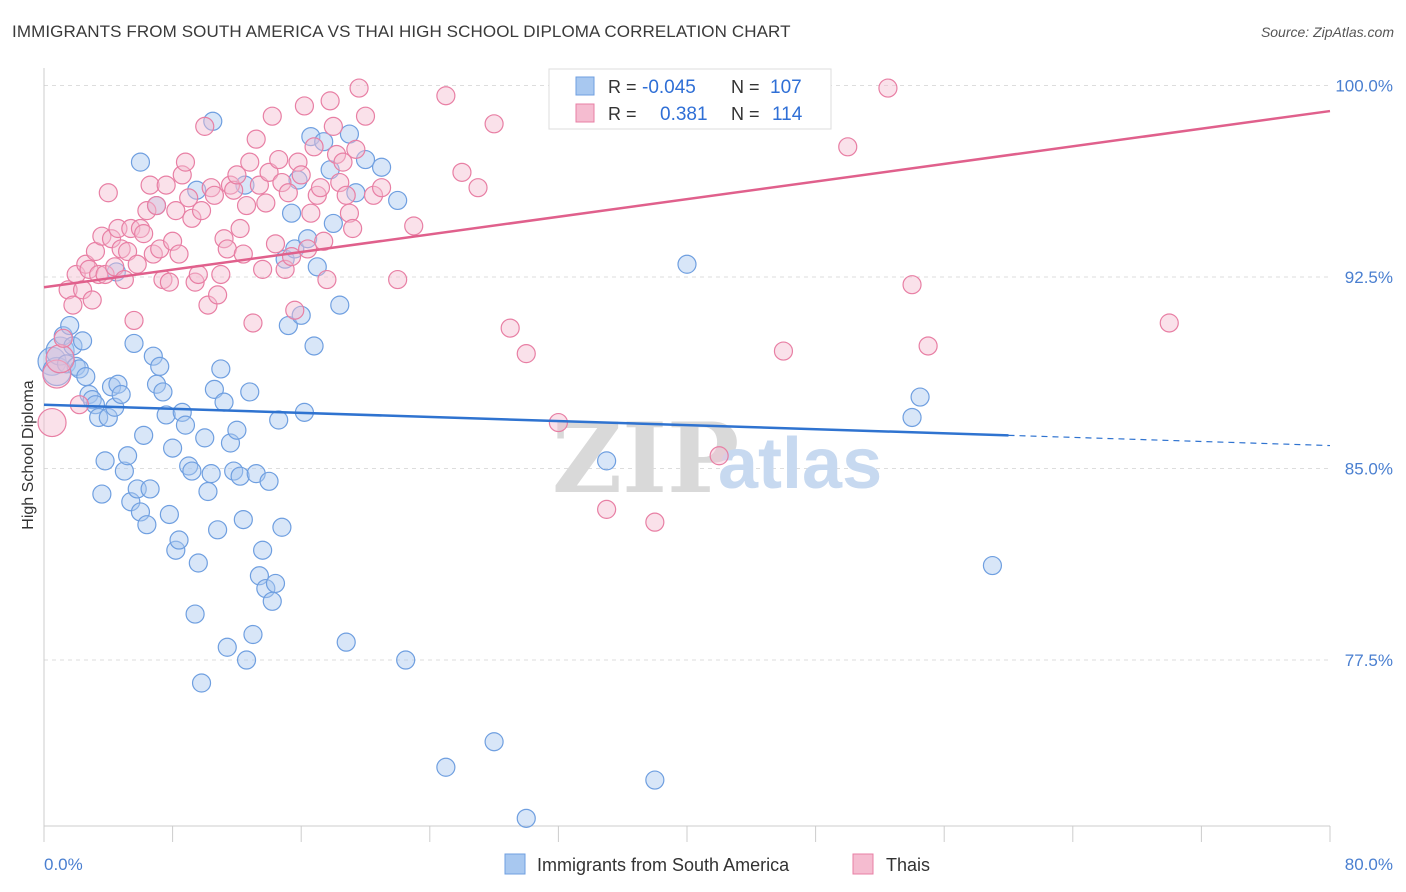  Describe the element at coordinates (863, 864) in the screenshot. I see `legend-series-swatch-pink` at that location.